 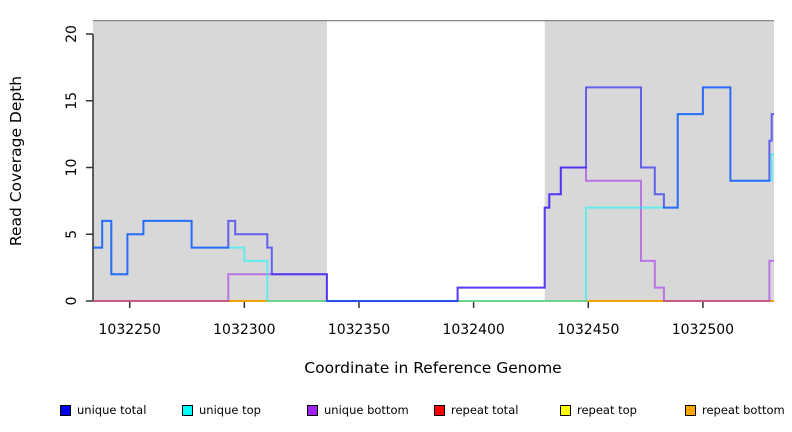 I want to click on x-tick-label: 1032400, so click(x=473, y=330).